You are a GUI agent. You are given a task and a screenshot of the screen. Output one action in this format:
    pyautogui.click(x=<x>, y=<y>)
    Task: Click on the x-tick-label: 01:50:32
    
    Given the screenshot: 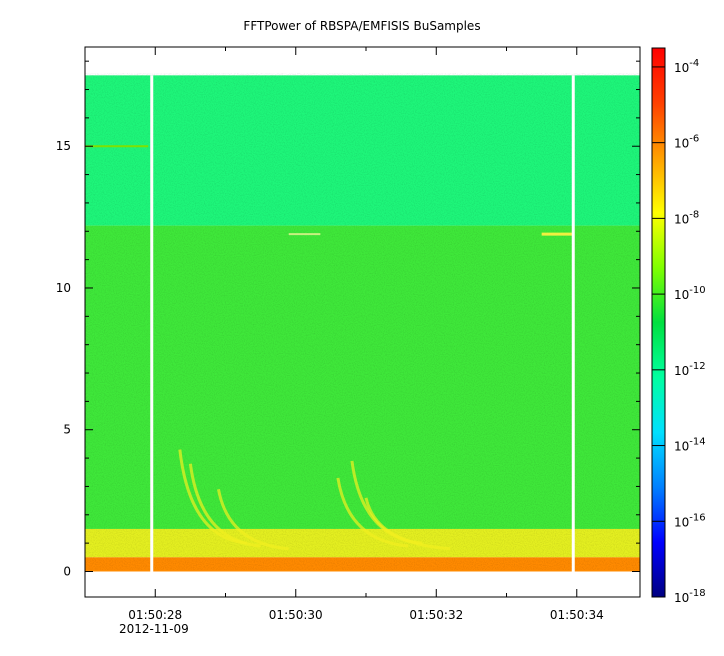 What is the action you would take?
    pyautogui.click(x=436, y=615)
    